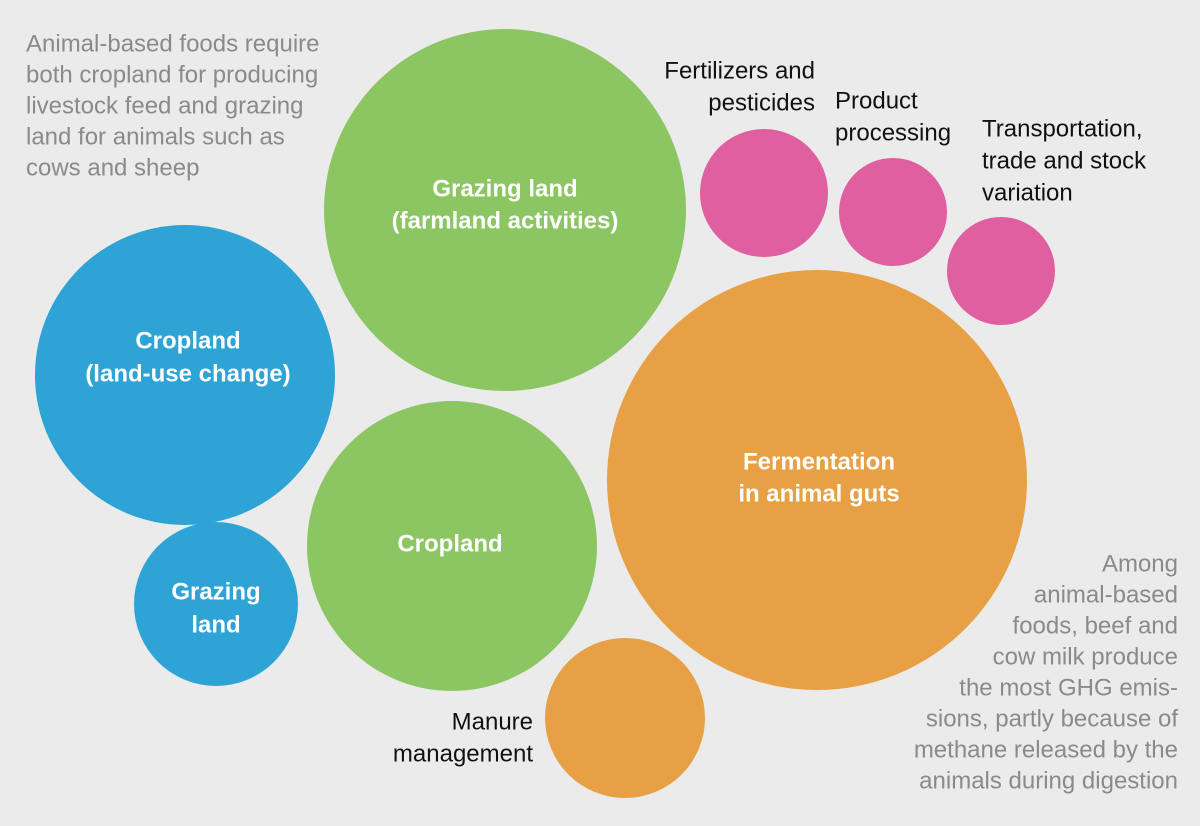 This screenshot has height=826, width=1200. Describe the element at coordinates (505, 220) in the screenshot. I see `bubble-label: (farmland activities)` at that location.